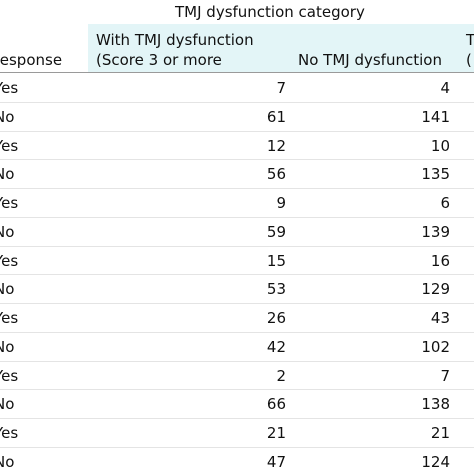  I want to click on count-cell: 2, so click(281, 375).